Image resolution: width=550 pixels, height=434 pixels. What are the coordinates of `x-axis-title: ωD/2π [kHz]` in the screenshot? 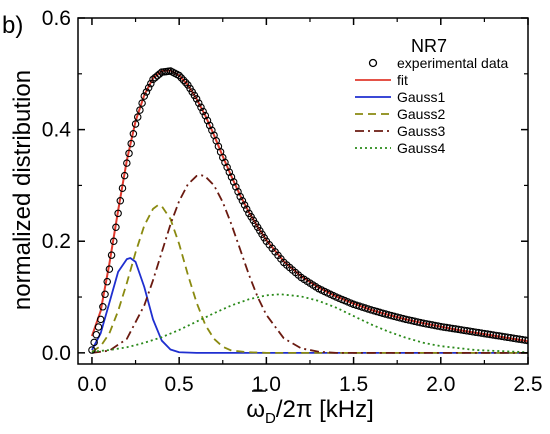 It's located at (310, 408).